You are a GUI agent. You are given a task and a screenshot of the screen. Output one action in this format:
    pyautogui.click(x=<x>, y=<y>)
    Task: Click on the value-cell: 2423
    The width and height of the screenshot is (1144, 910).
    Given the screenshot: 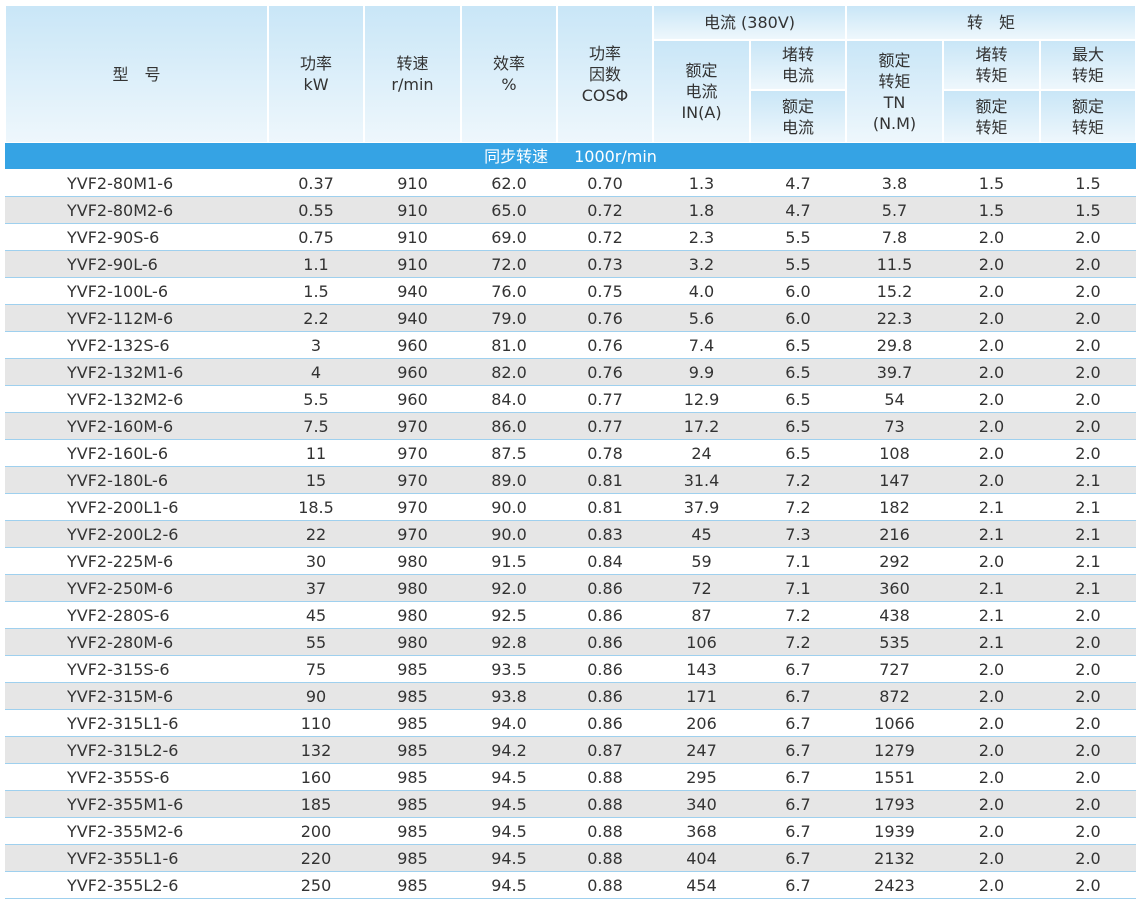 What is the action you would take?
    pyautogui.click(x=894, y=885)
    